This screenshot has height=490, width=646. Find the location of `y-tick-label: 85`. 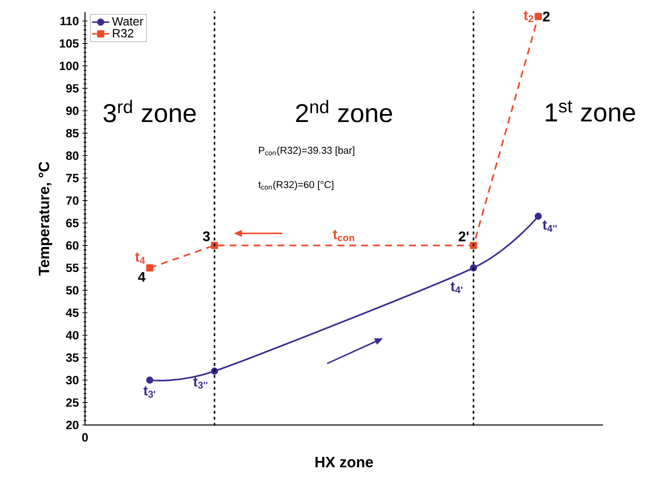

y-tick-label: 85 is located at coordinates (72, 133).